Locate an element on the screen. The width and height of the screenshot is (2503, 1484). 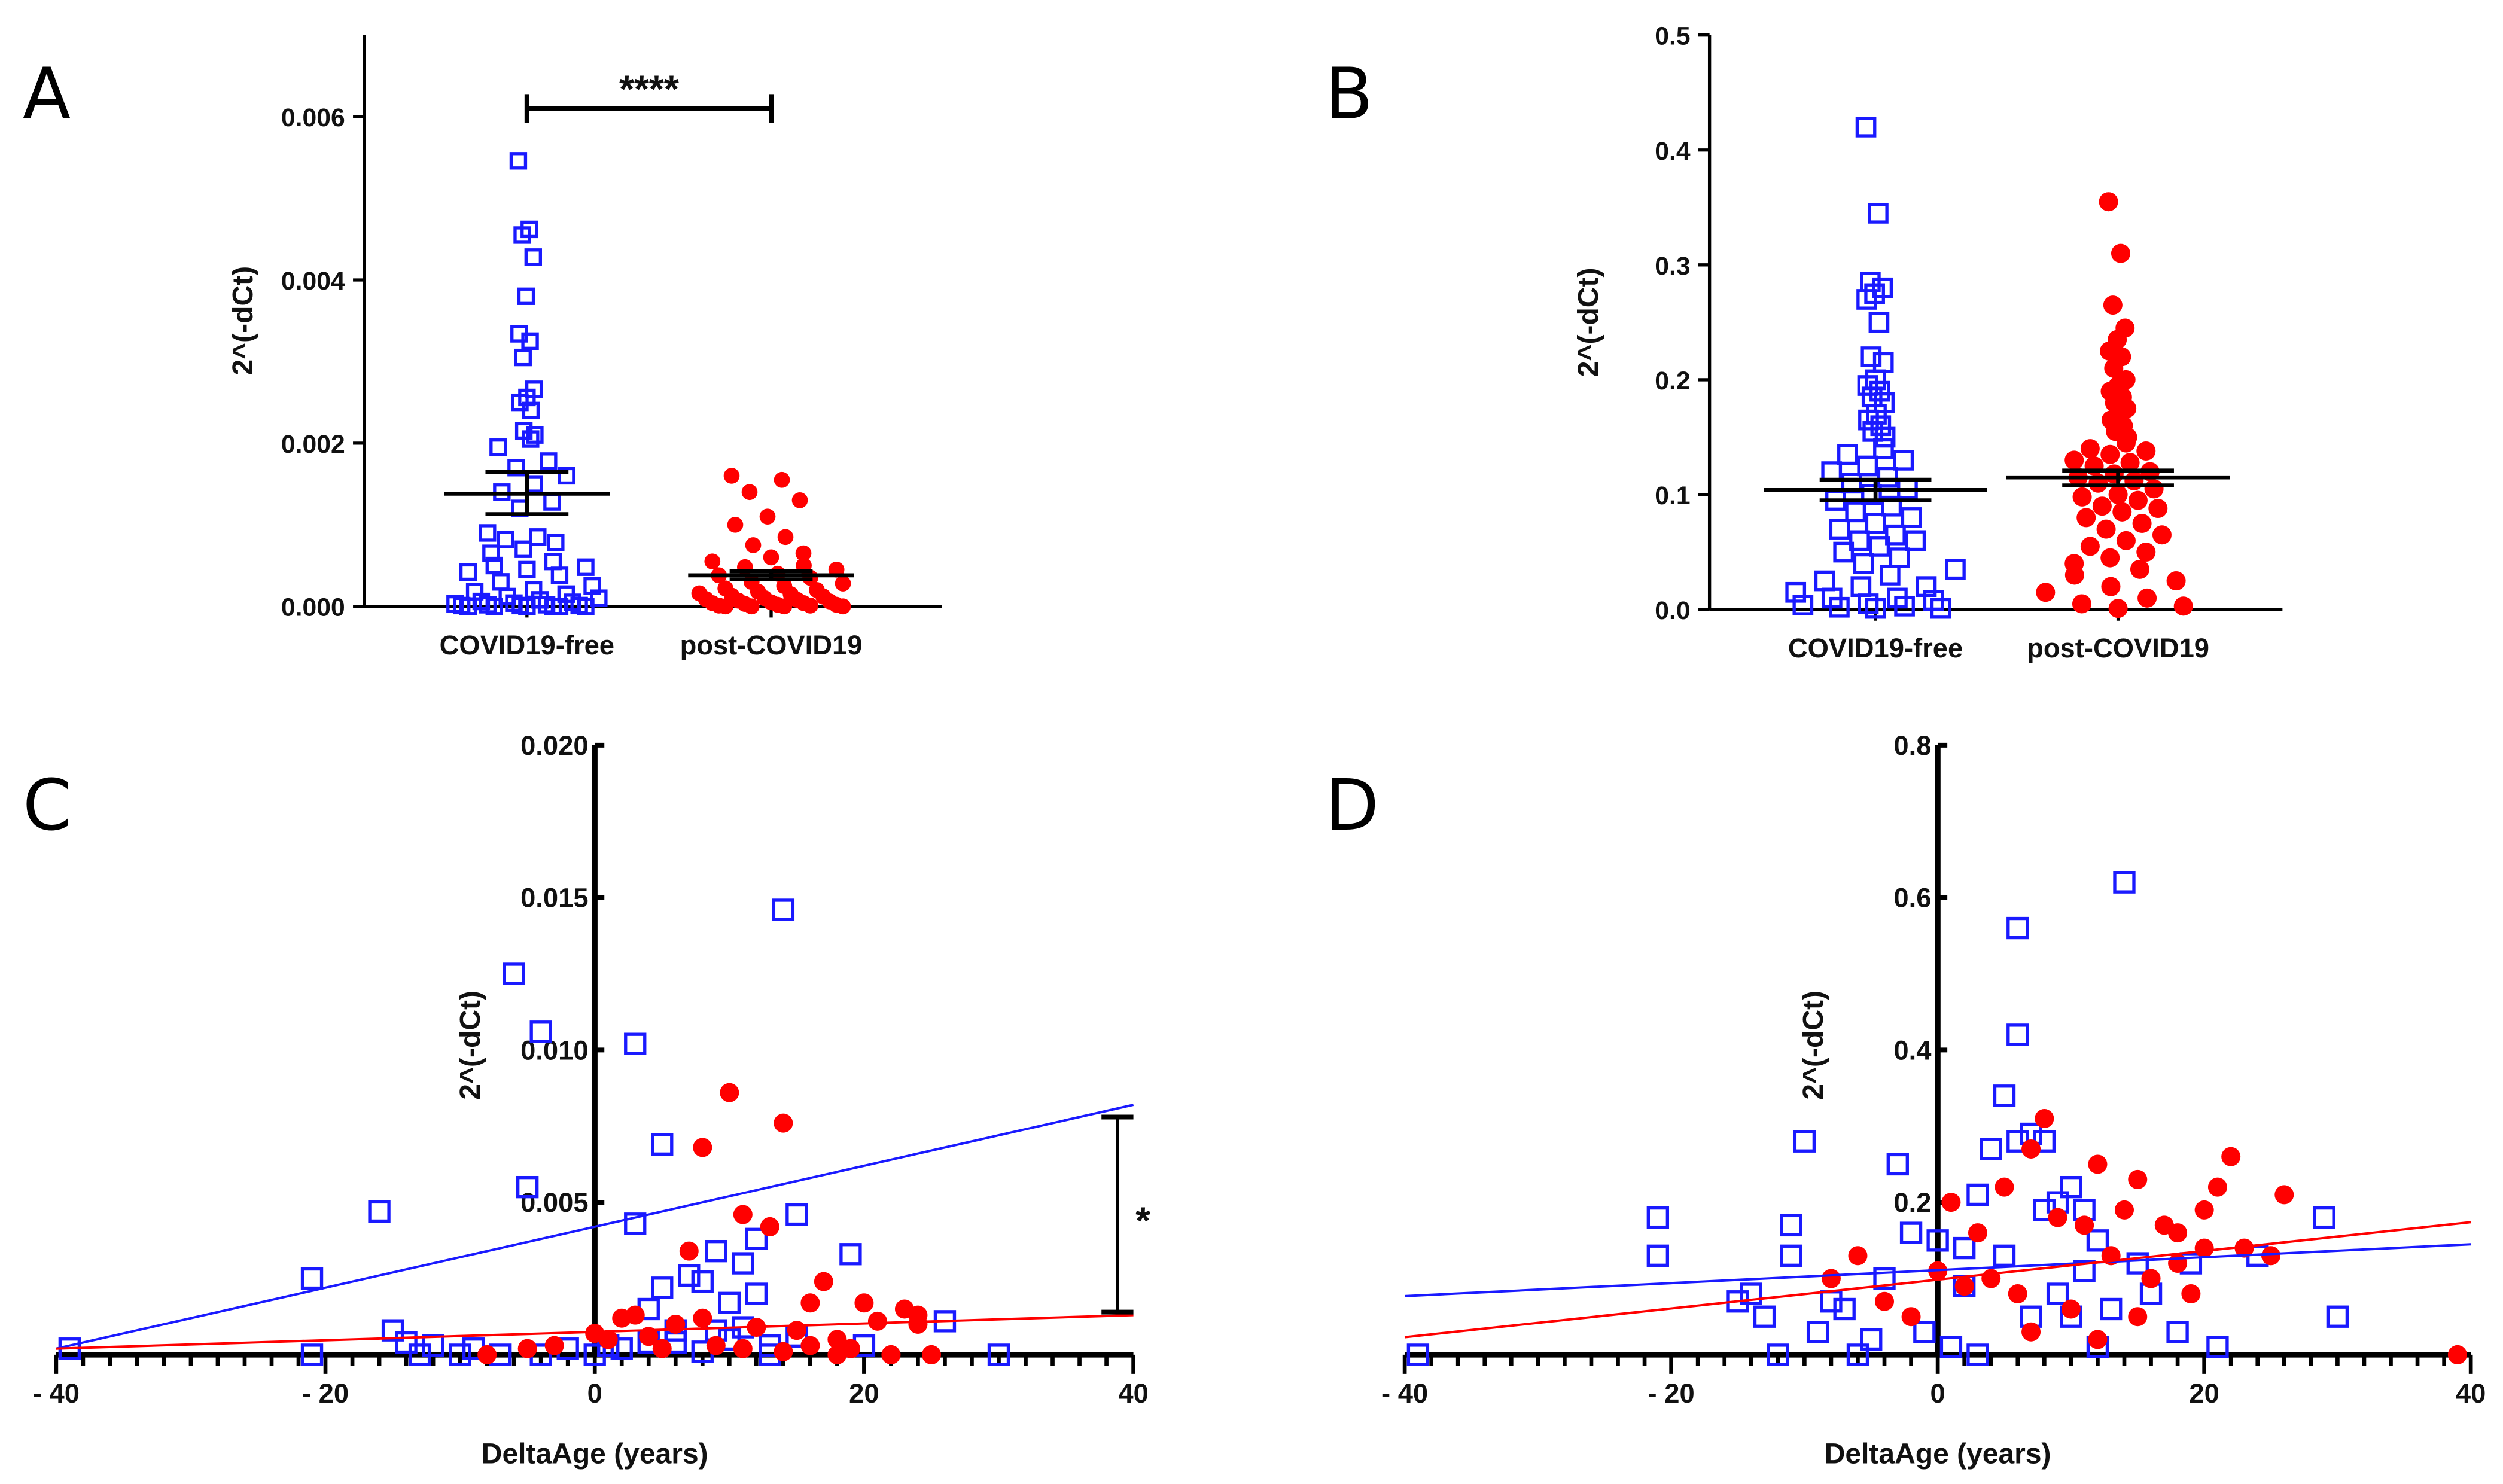
x-axis-label: DeltaAge (years) is located at coordinates (1938, 1454).